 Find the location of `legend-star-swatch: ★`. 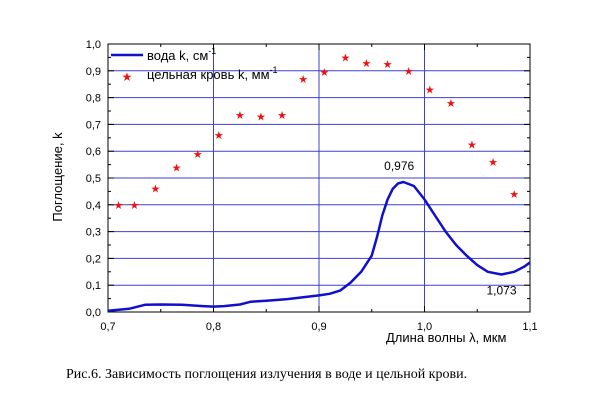

legend-star-swatch: ★ is located at coordinates (127, 77).